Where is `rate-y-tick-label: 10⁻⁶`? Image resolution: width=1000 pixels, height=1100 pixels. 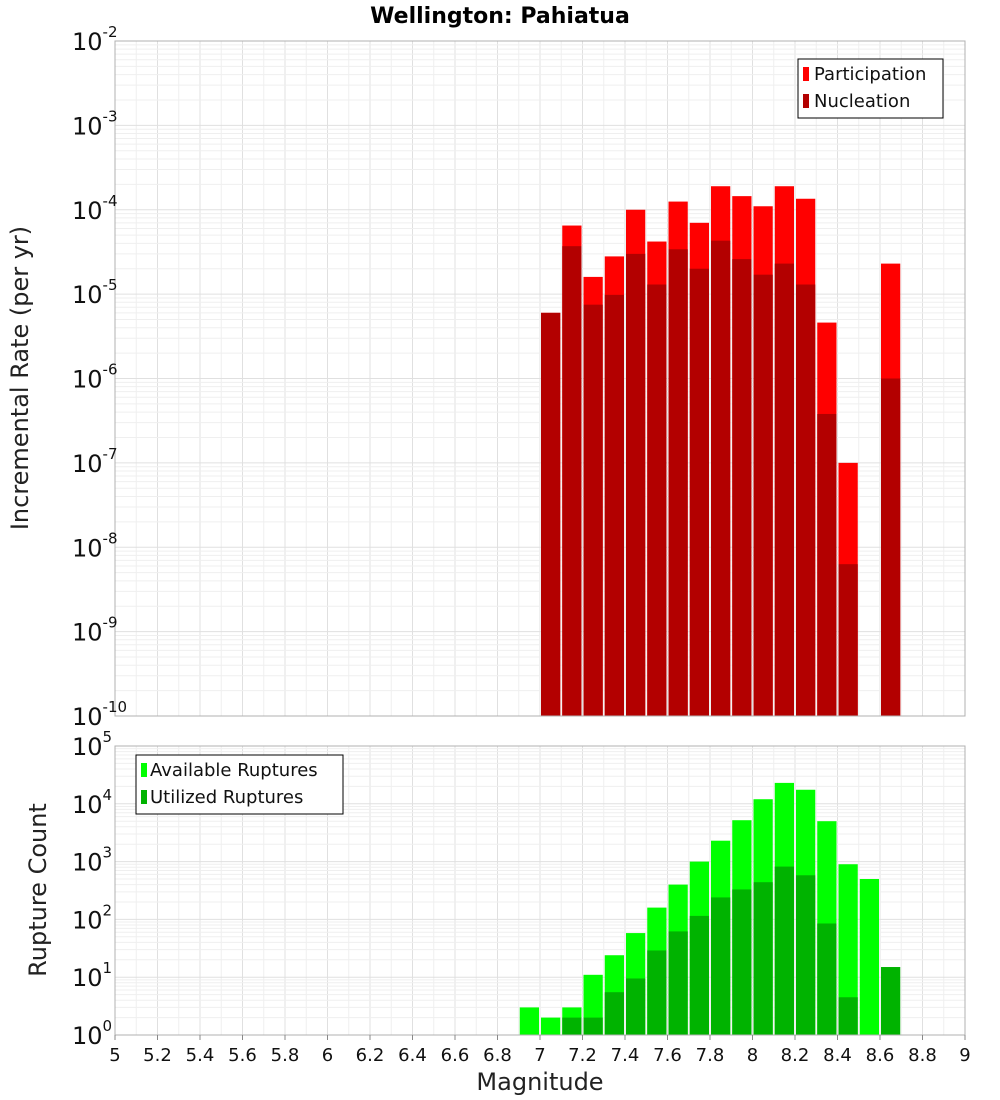 rate-y-tick-label: 10⁻⁶ is located at coordinates (95, 377).